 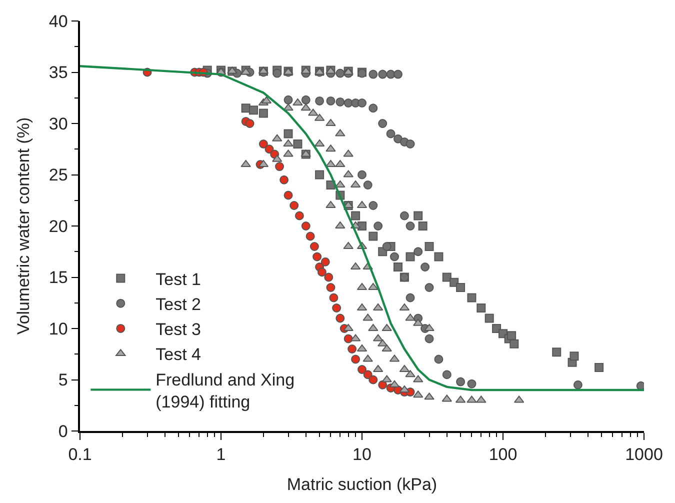 I want to click on legend-label: Test 3, so click(x=178, y=330).